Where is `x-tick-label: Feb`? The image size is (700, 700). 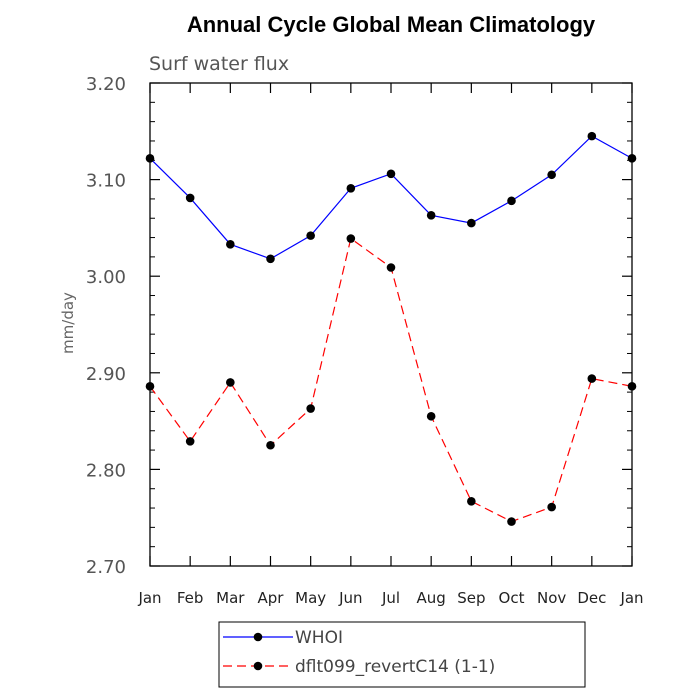 x-tick-label: Feb is located at coordinates (190, 598).